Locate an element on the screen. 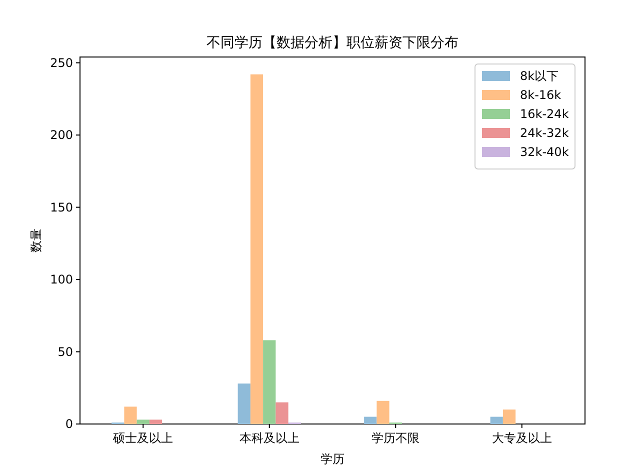 This screenshot has height=476, width=640. legend-label: 8k-16k is located at coordinates (541, 95).